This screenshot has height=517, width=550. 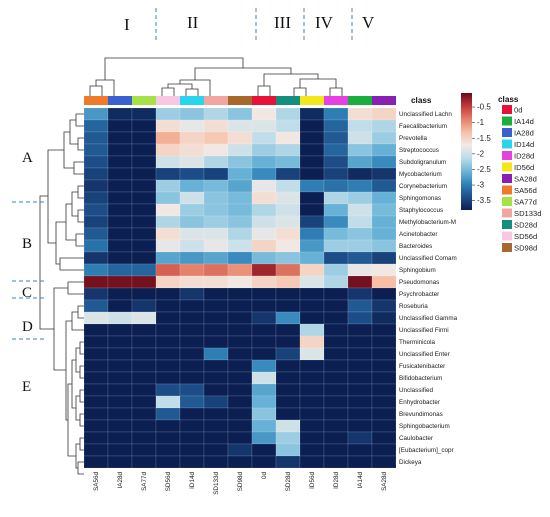 What do you see at coordinates (481, 154) in the screenshot?
I see `colorbar-ticks: -0.5 -1 -1.5 -2 -2.5 -3 -3.5` at bounding box center [481, 154].